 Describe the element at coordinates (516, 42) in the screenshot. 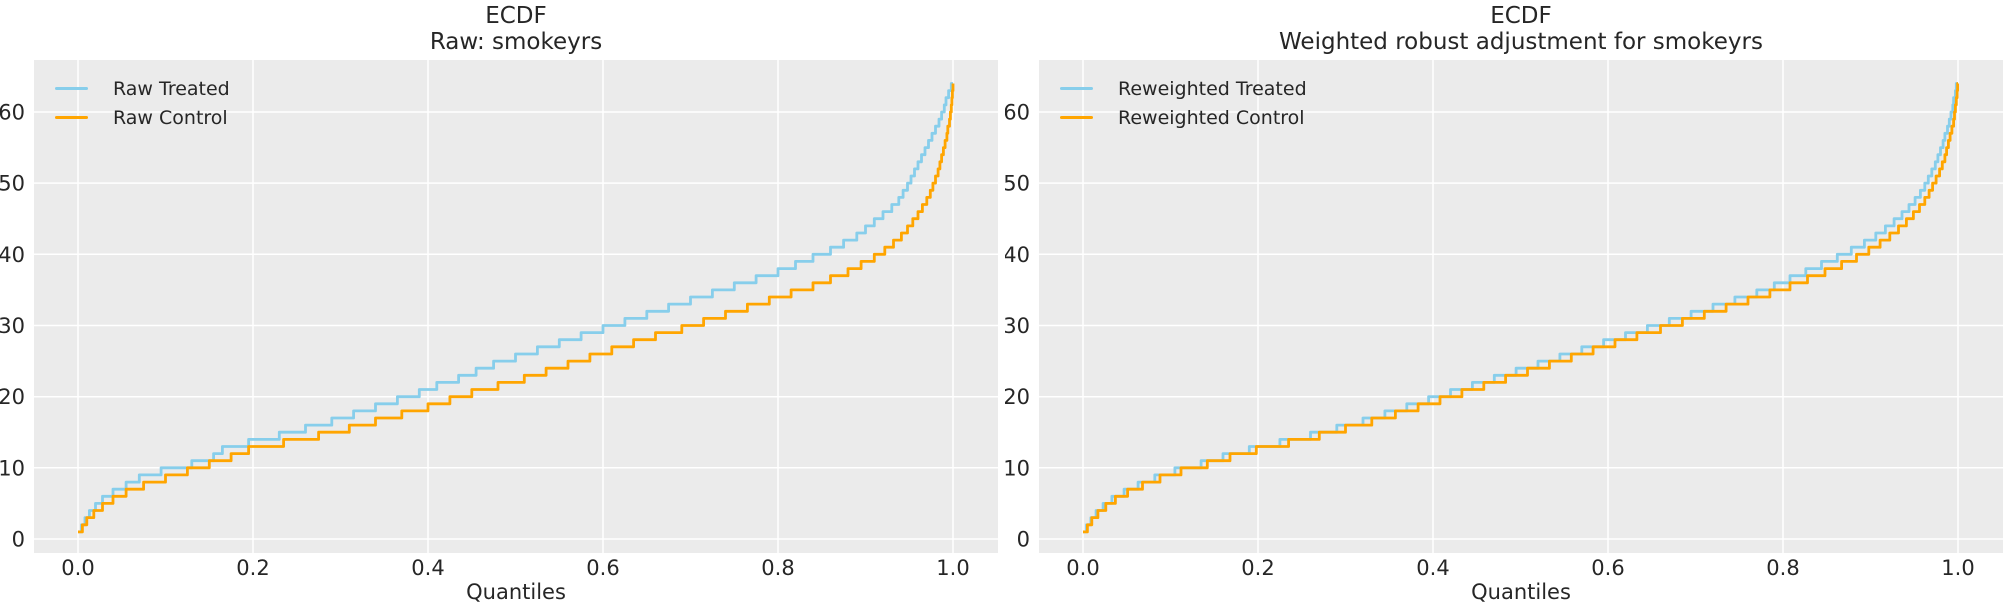

I see `plot-title-line2: Raw: smokeyrs` at that location.